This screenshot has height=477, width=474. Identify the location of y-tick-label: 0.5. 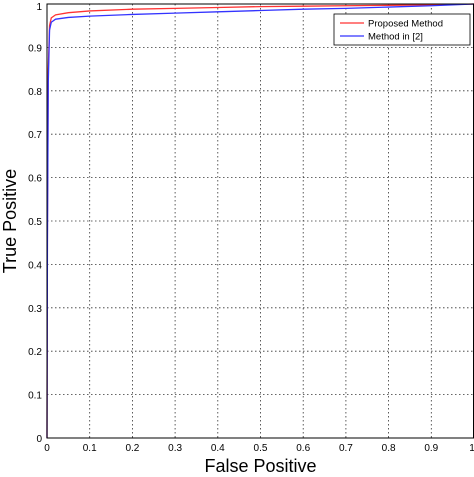
(35, 222).